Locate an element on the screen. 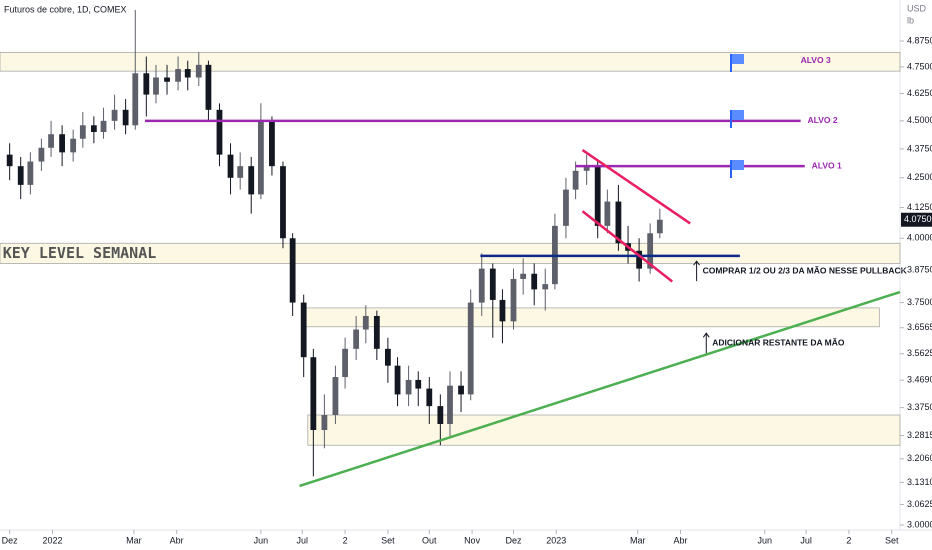 The image size is (932, 550). y-tick-label: 4.0000 is located at coordinates (919, 238).